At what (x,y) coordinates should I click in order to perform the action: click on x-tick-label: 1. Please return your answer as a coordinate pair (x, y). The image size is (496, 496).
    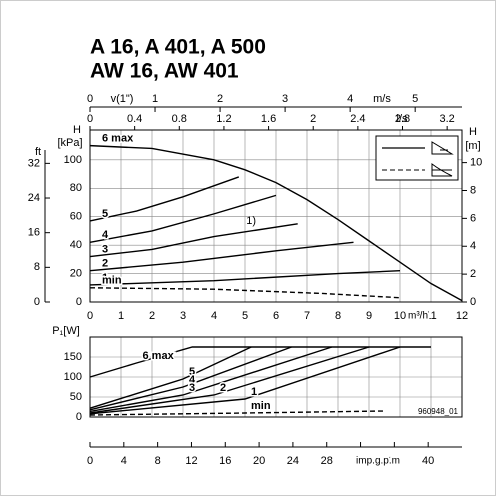
    Looking at the image, I should click on (121, 316).